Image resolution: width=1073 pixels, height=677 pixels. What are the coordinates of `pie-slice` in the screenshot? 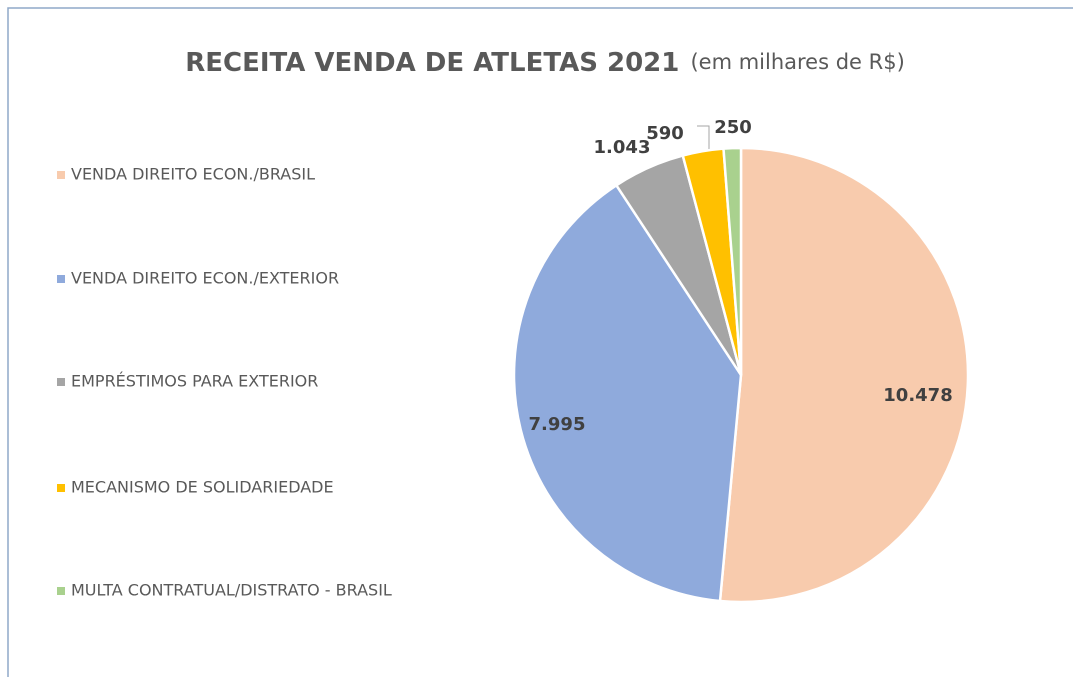 It's located at (732, 261).